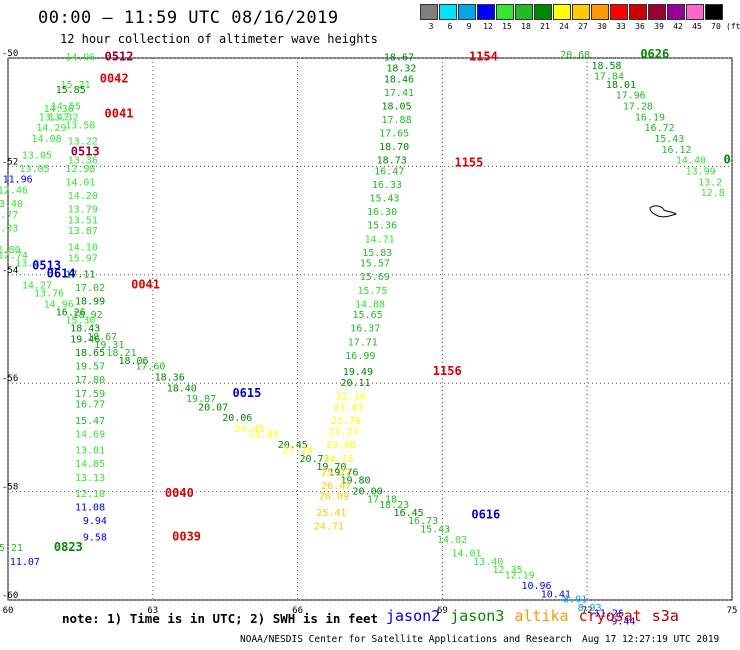 This screenshot has height=650, width=740. Describe the element at coordinates (363, 342) in the screenshot. I see `swh-value: 17.71` at that location.